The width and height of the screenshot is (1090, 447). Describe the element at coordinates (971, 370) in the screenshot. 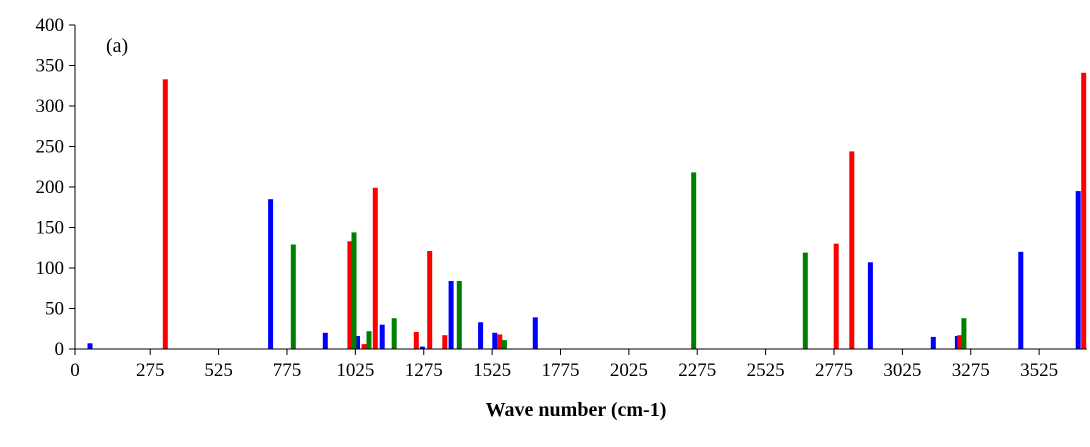

I see `x-tick-label: 3275` at that location.